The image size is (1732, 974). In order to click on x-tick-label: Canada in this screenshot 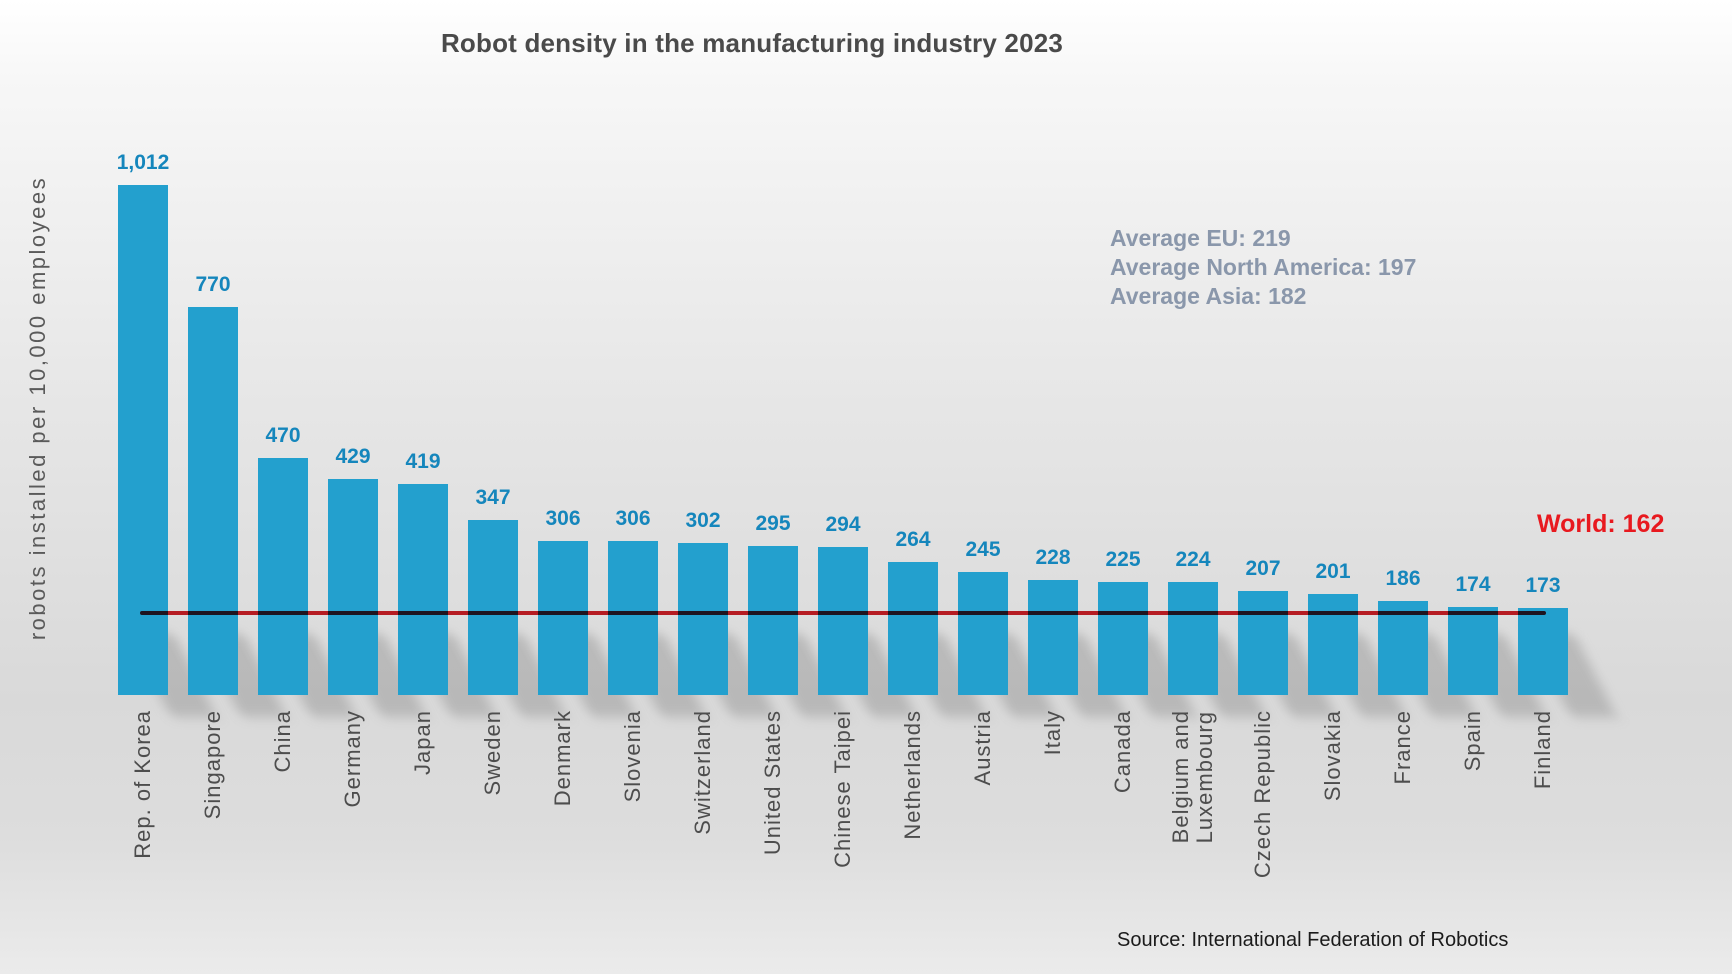, I will do `click(1122, 752)`.